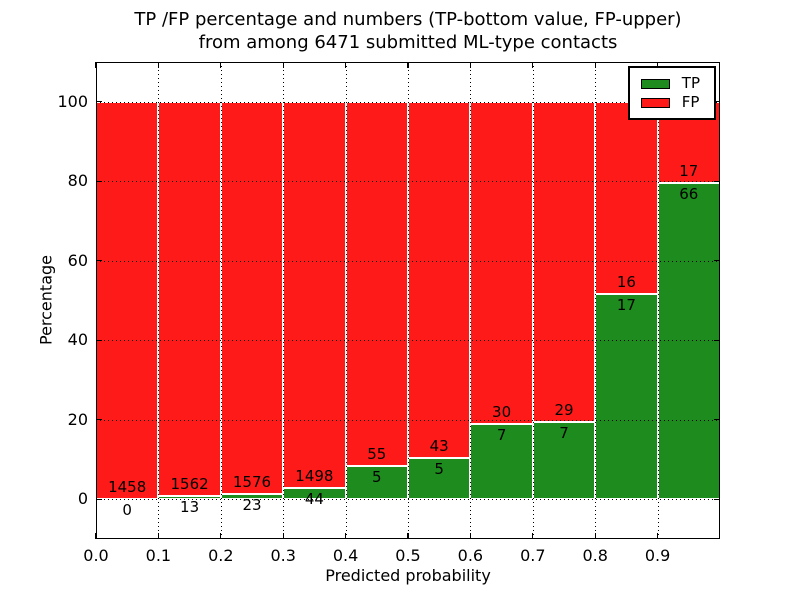  Describe the element at coordinates (626, 305) in the screenshot. I see `tp-count-label: 17` at that location.